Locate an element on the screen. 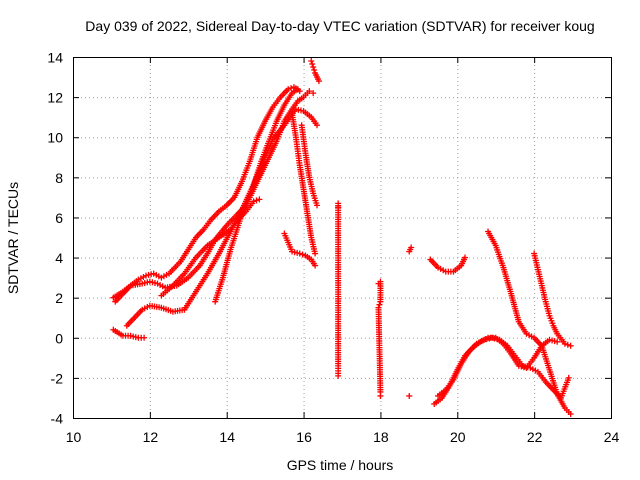 This screenshot has height=480, width=640. x-axis-tick-labels: 10 12 14 16 18 20 22 24 is located at coordinates (343, 437).